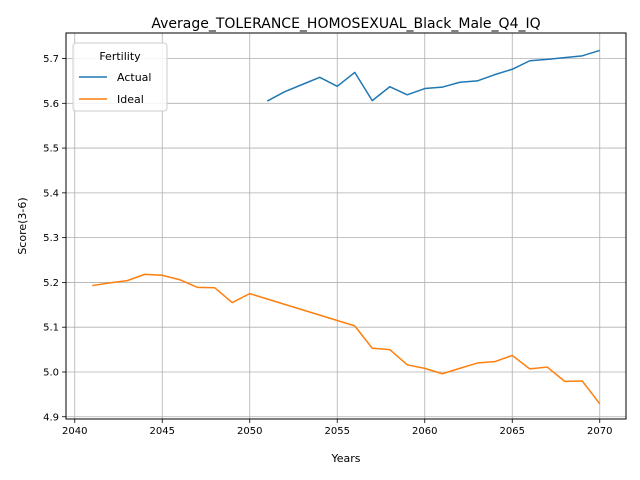  What do you see at coordinates (22, 225) in the screenshot?
I see `y-axis-label: Score(3-6)` at bounding box center [22, 225].